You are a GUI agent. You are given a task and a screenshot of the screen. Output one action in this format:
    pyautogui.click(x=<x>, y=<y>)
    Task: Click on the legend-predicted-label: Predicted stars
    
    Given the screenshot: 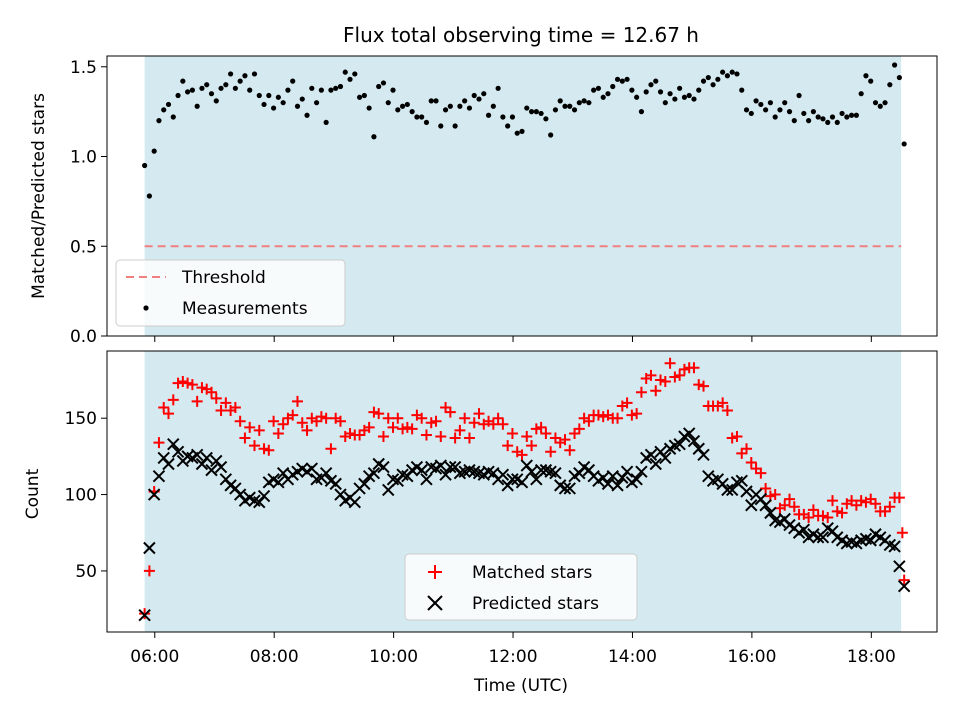 What is the action you would take?
    pyautogui.click(x=535, y=604)
    